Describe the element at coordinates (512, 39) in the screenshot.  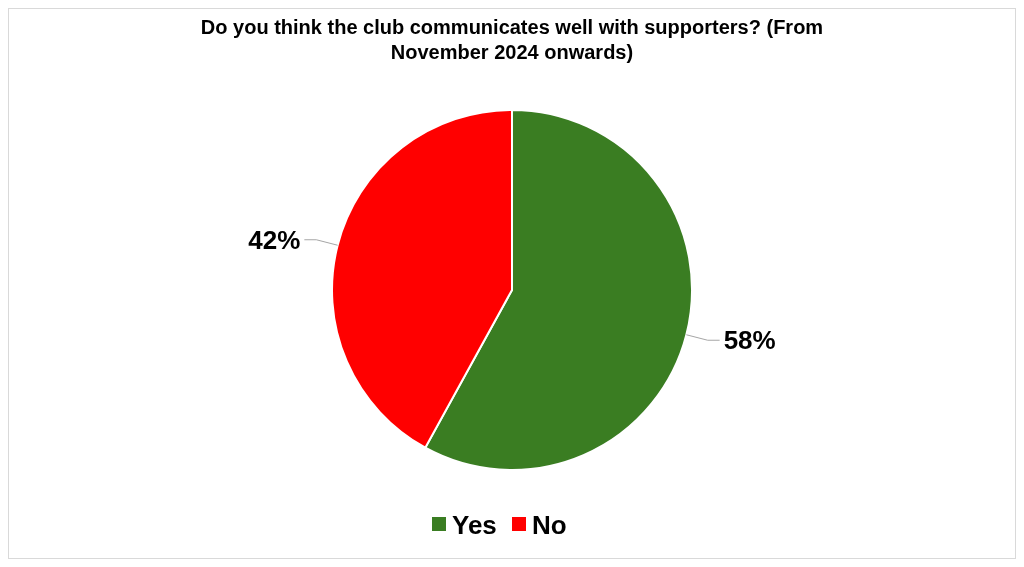
I see `chart-title: Do you think the club communicates well with supporters? (From November 2024 onwards)` at that location.